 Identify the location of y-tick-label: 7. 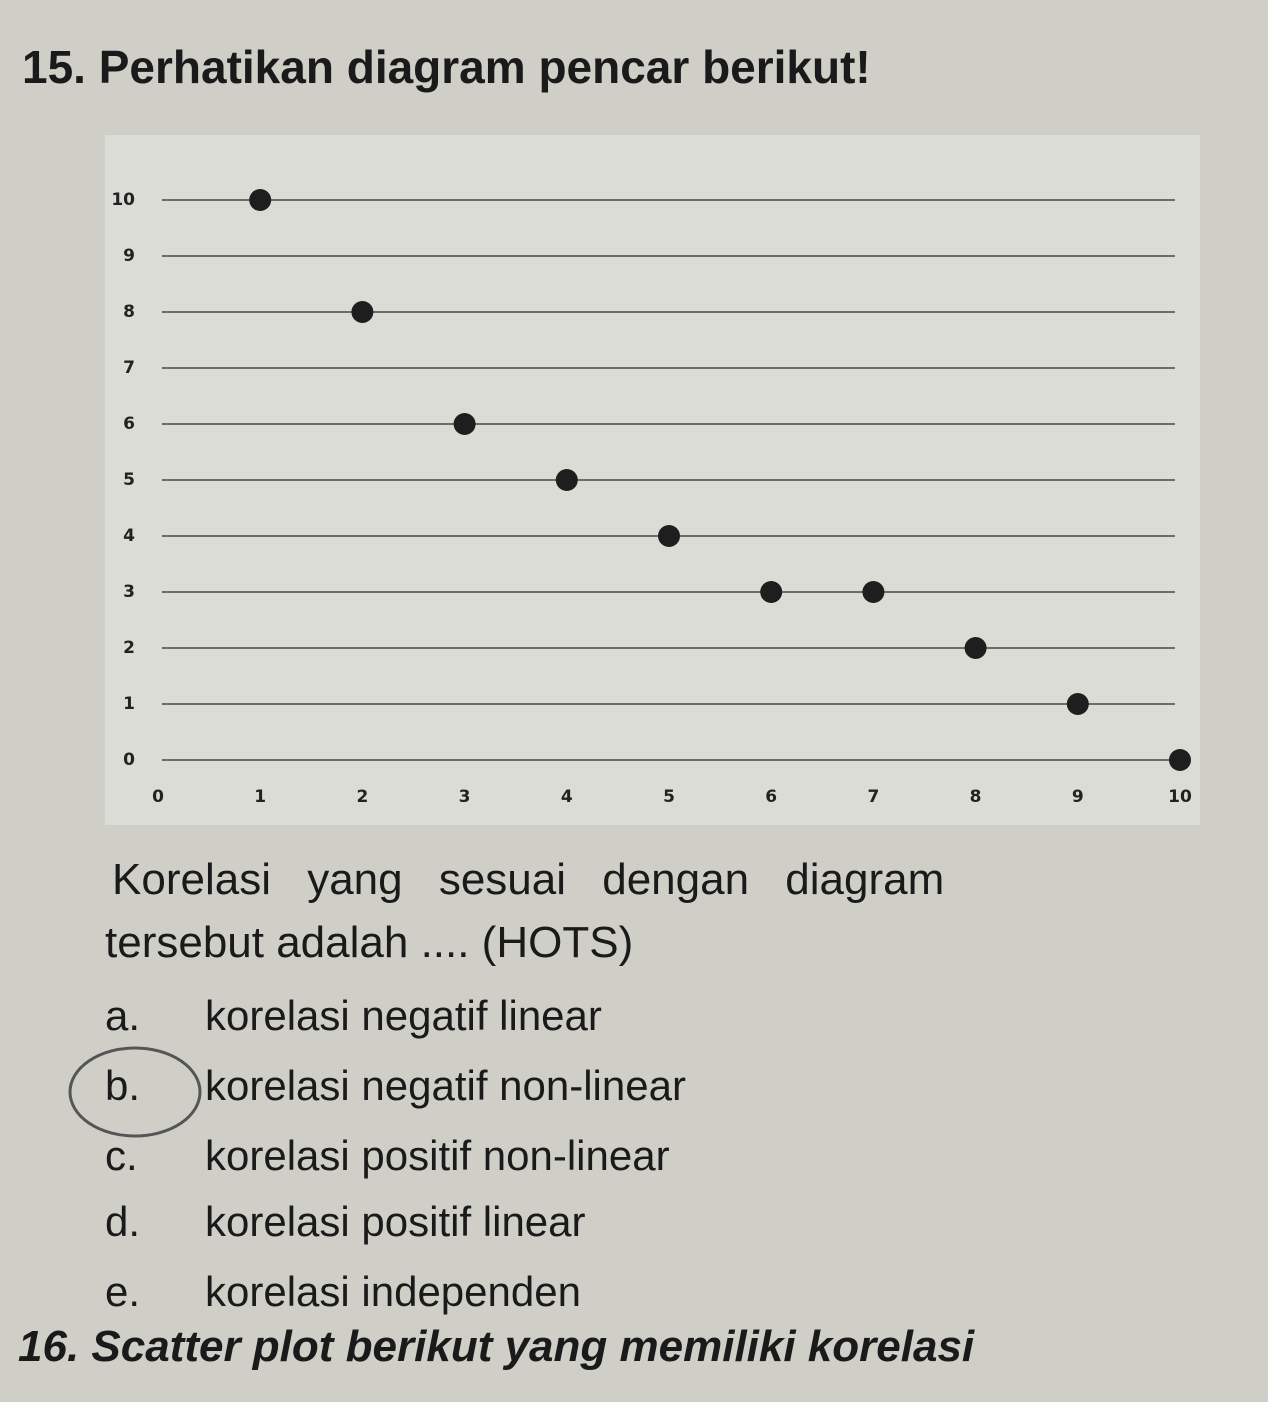
(129, 368).